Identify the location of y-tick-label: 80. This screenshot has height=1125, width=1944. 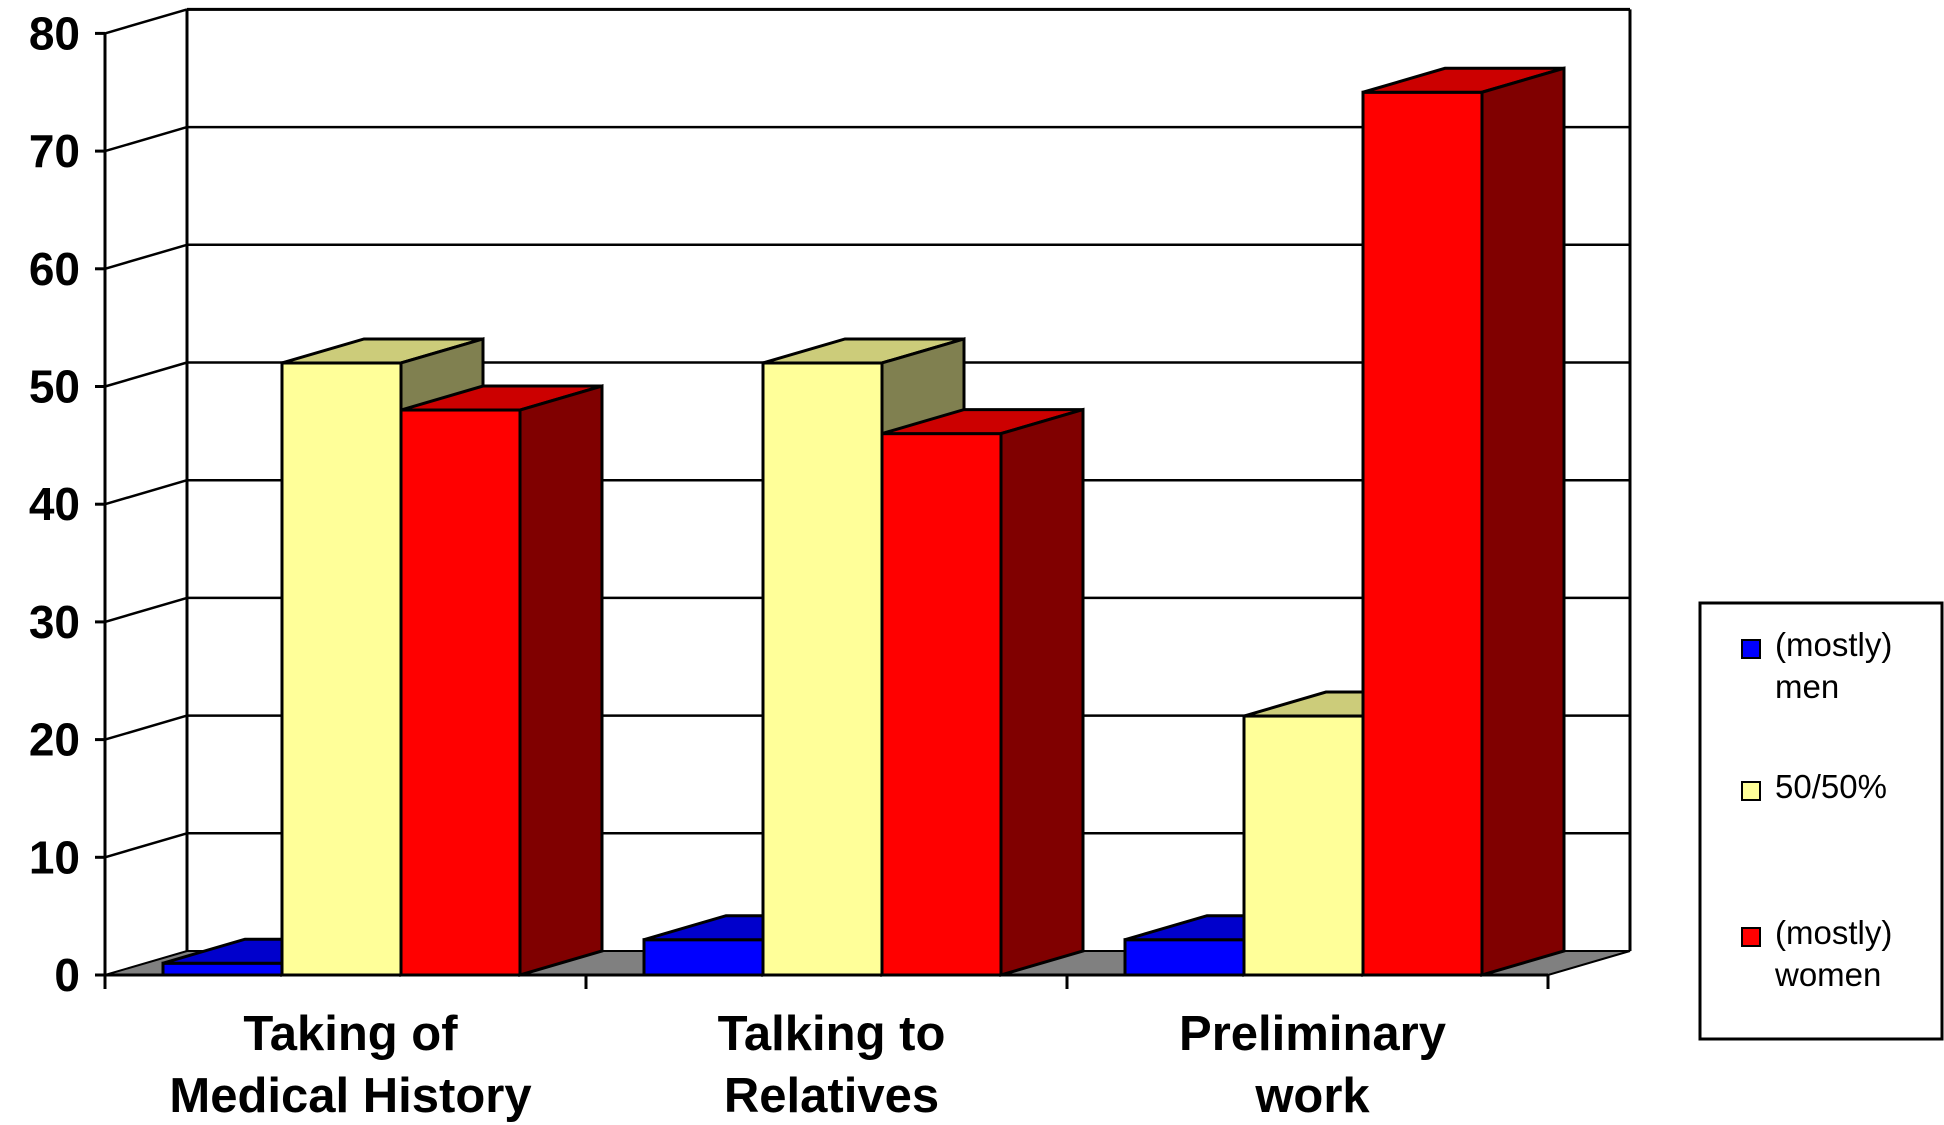
(54, 33).